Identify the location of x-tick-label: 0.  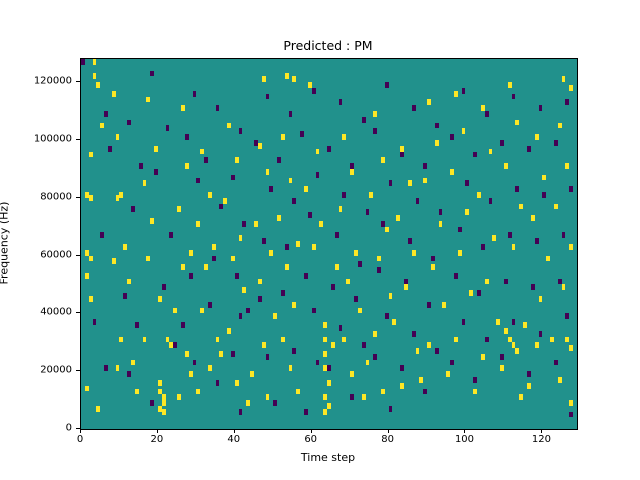
(80, 439).